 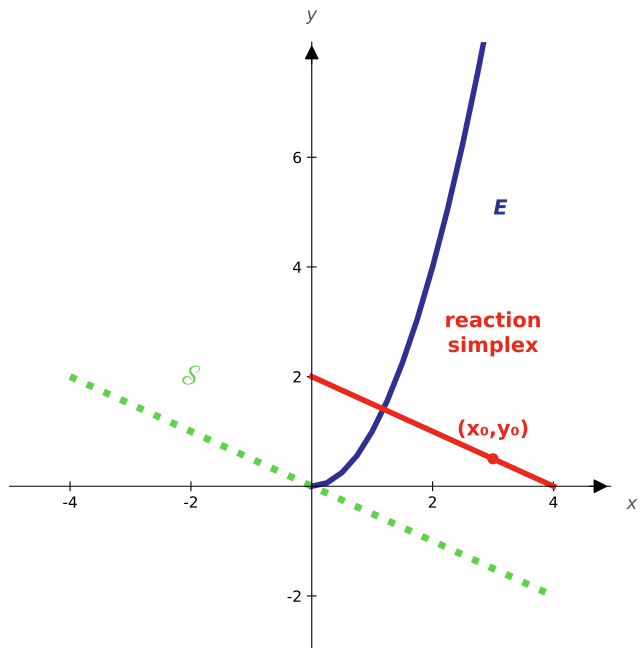 I want to click on y-tick-label: 6, so click(x=297, y=158).